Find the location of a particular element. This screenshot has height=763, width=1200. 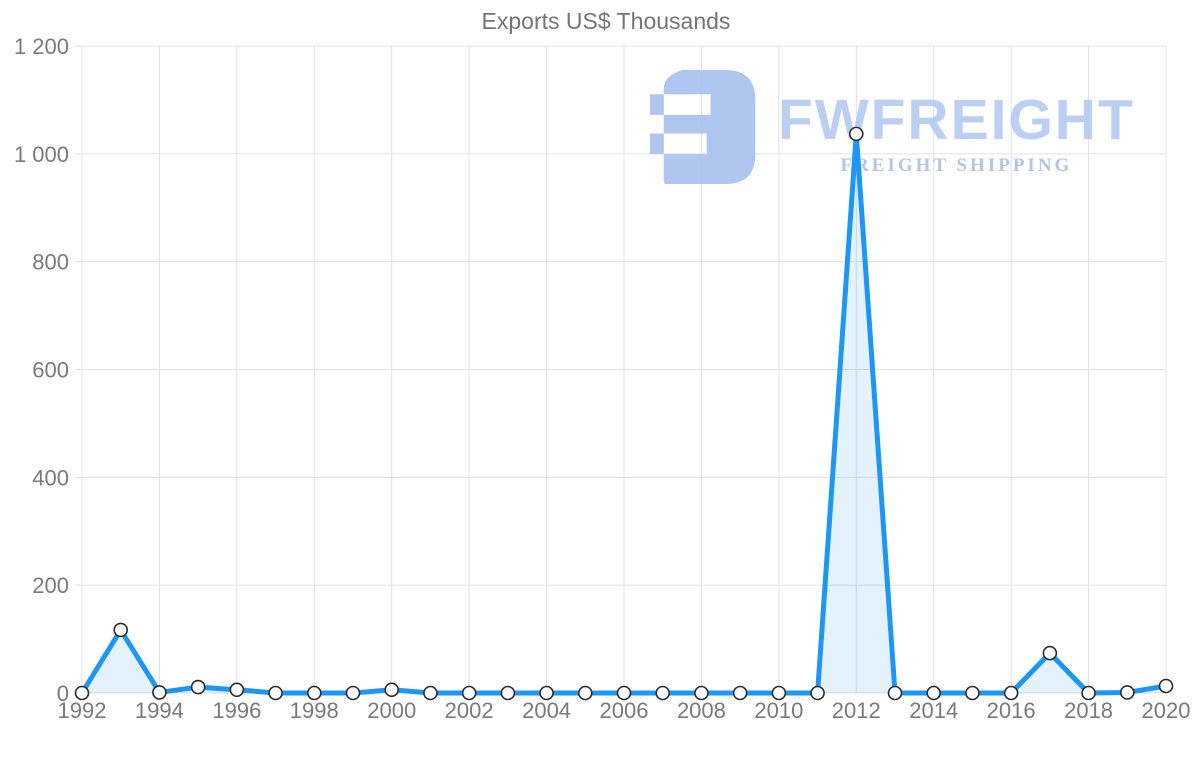

x-tick-label: 1998 is located at coordinates (314, 710).